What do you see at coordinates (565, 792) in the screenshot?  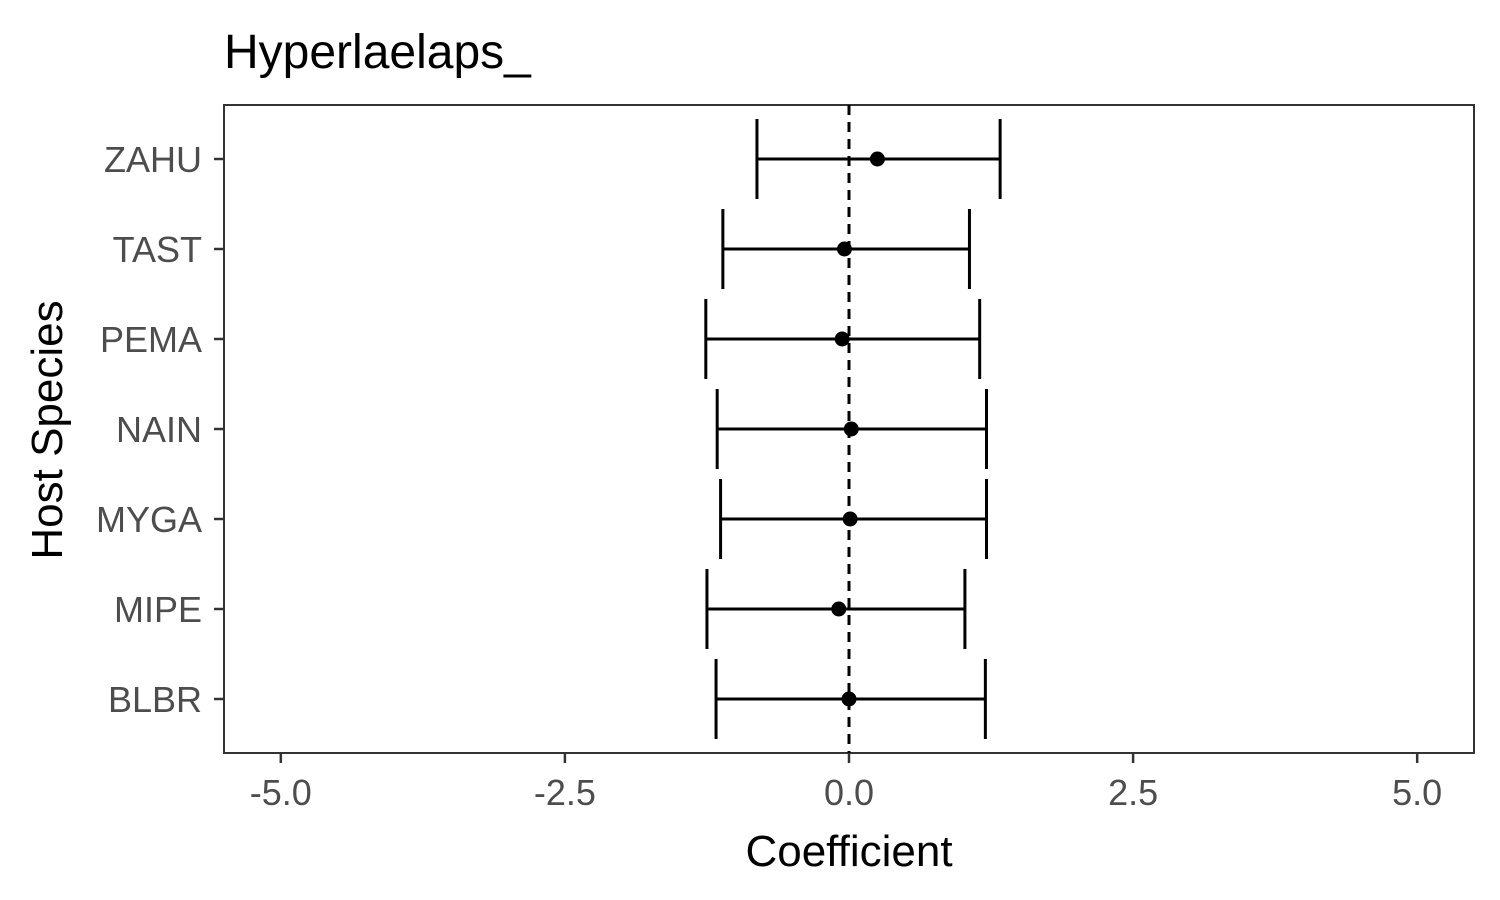 I see `x-tick-label: -2.5` at bounding box center [565, 792].